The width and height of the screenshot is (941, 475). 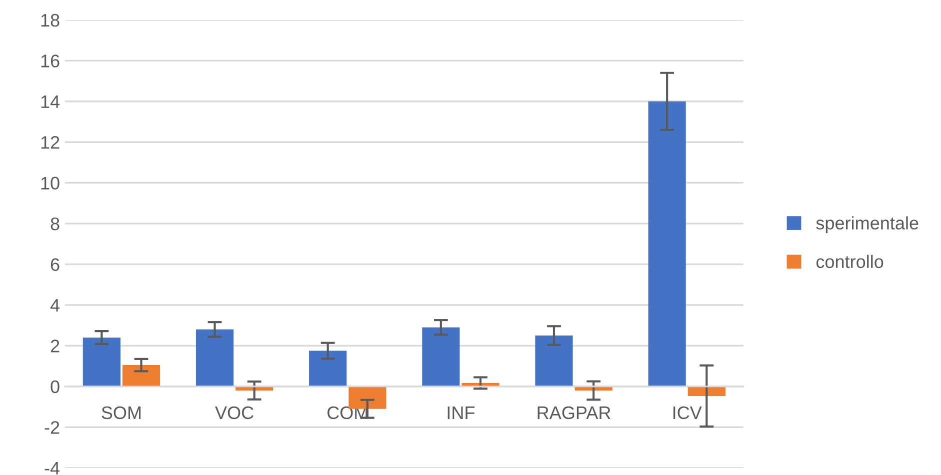 I want to click on y-tick-label: -2, so click(x=52, y=427).